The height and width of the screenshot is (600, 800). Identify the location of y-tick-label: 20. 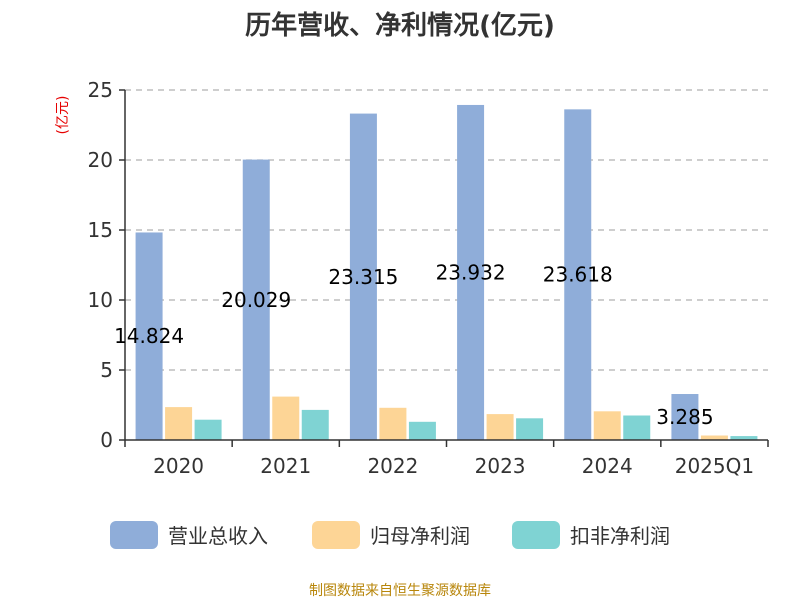
(100, 160).